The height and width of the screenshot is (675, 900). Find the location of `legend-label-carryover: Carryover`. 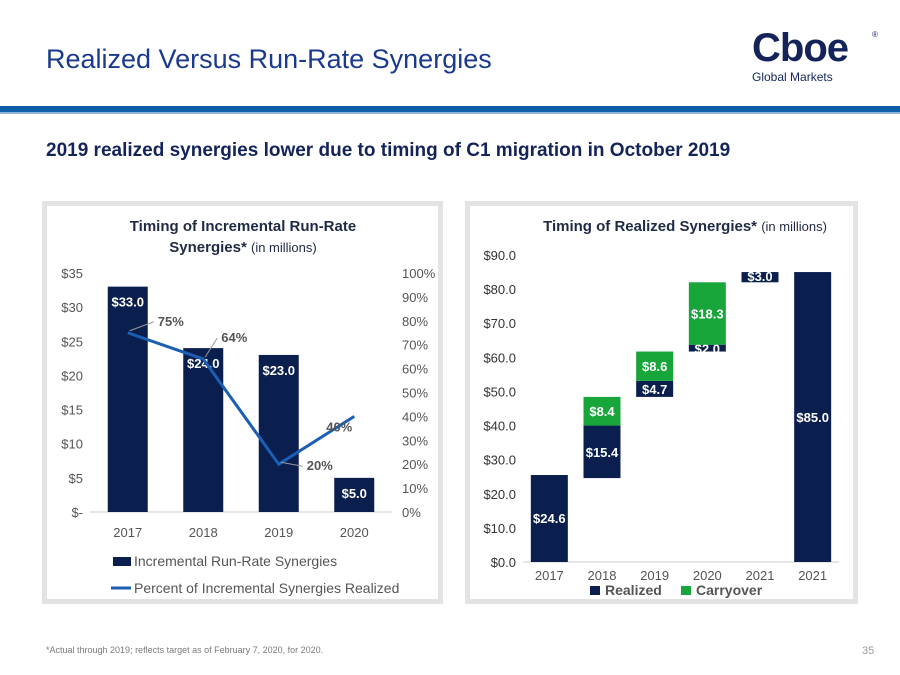

legend-label-carryover: Carryover is located at coordinates (729, 590).